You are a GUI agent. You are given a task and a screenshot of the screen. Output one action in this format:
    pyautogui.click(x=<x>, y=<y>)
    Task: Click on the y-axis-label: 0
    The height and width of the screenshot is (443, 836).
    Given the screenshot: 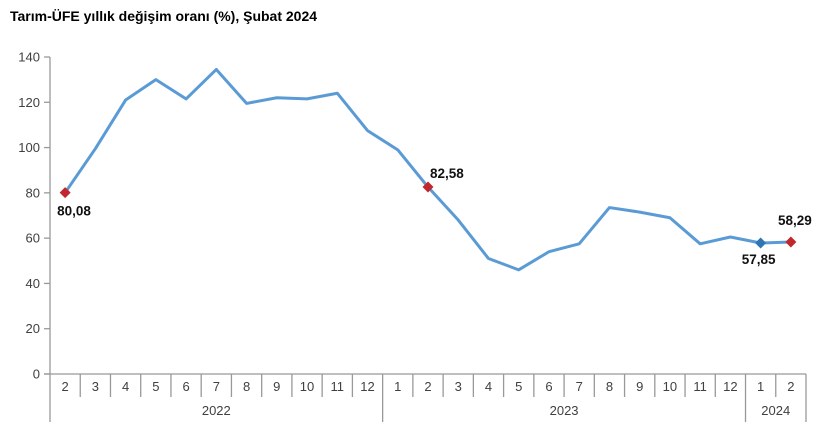 What is the action you would take?
    pyautogui.click(x=36, y=374)
    